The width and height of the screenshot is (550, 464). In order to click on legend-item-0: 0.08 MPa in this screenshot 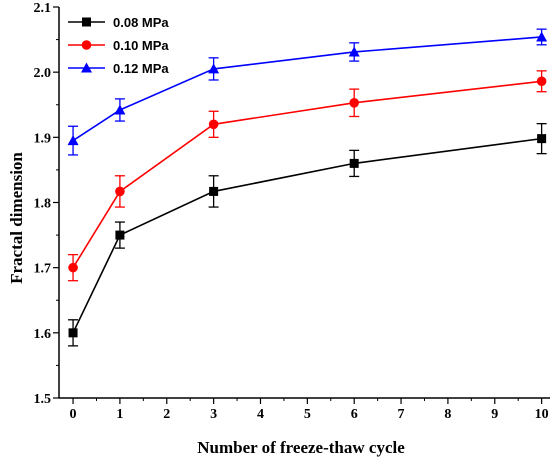, I will do `click(118, 22)`.